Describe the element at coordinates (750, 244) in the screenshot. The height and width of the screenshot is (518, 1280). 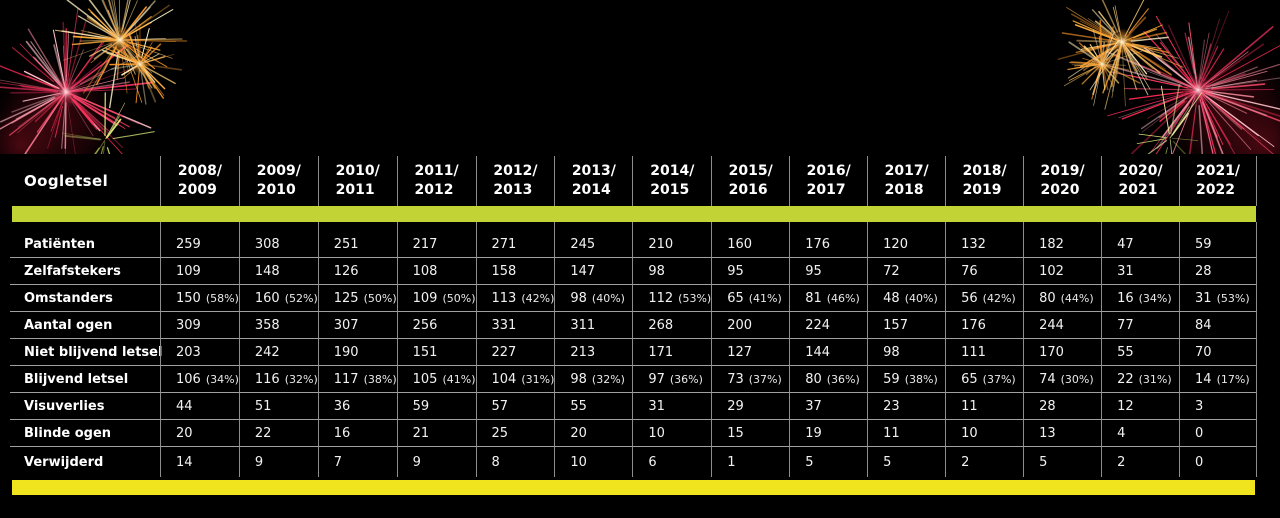
I see `value-cell: 160` at that location.